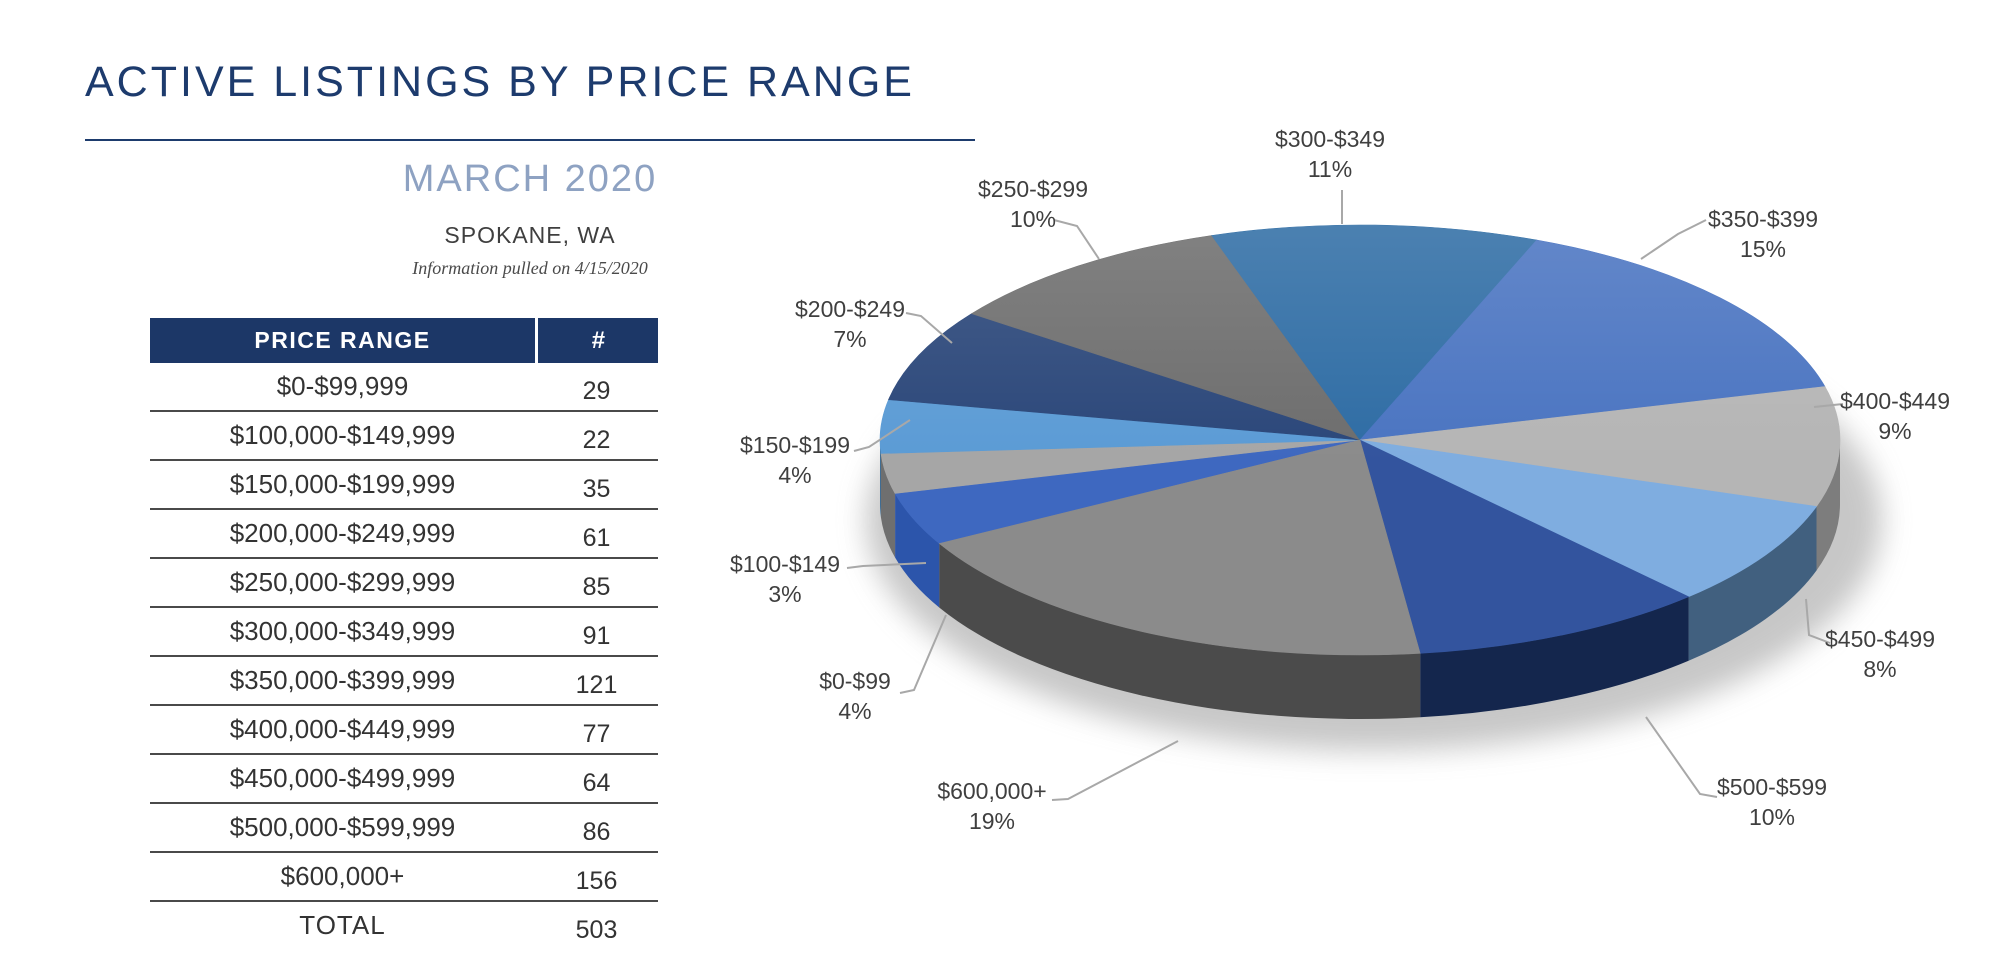 Image resolution: width=2000 pixels, height=978 pixels. I want to click on column-header-price-range: PRICE RANGE, so click(344, 340).